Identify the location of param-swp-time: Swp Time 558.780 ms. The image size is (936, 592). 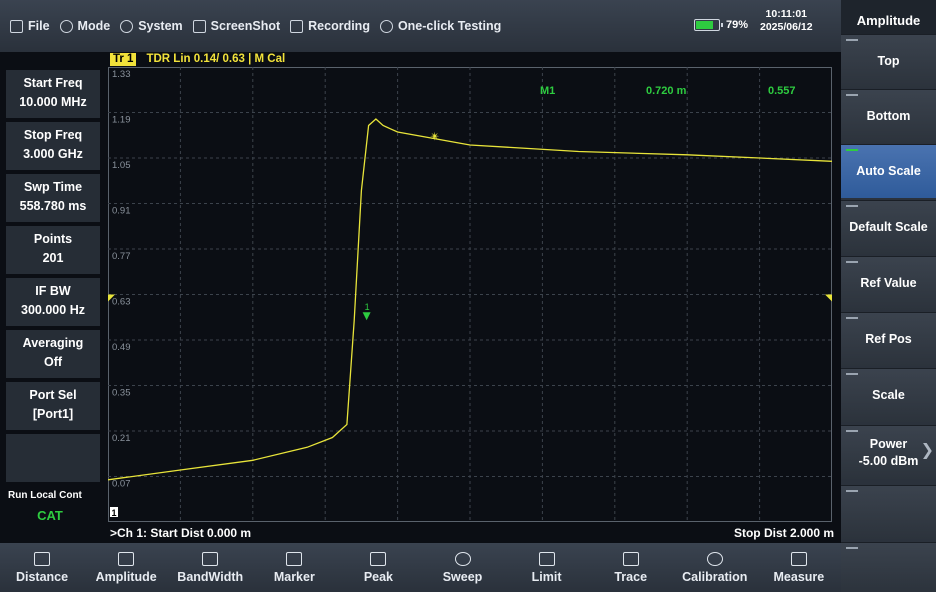
(53, 198).